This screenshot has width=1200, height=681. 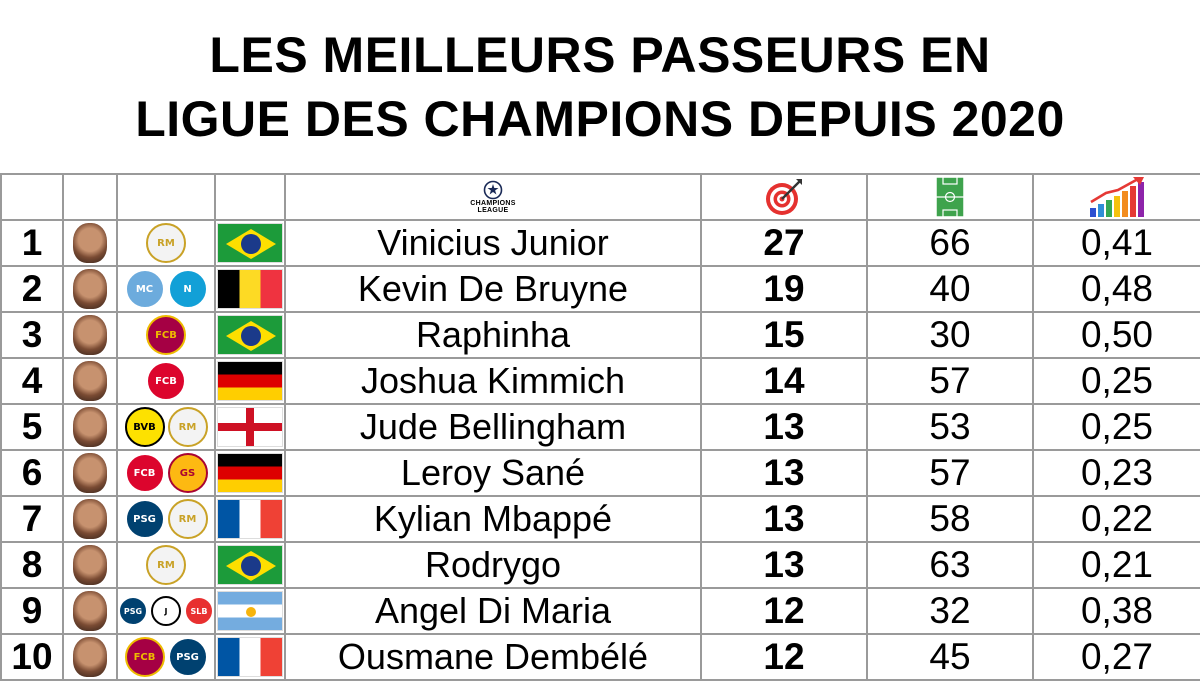 What do you see at coordinates (166, 565) in the screenshot?
I see `clubs-cell: RM` at bounding box center [166, 565].